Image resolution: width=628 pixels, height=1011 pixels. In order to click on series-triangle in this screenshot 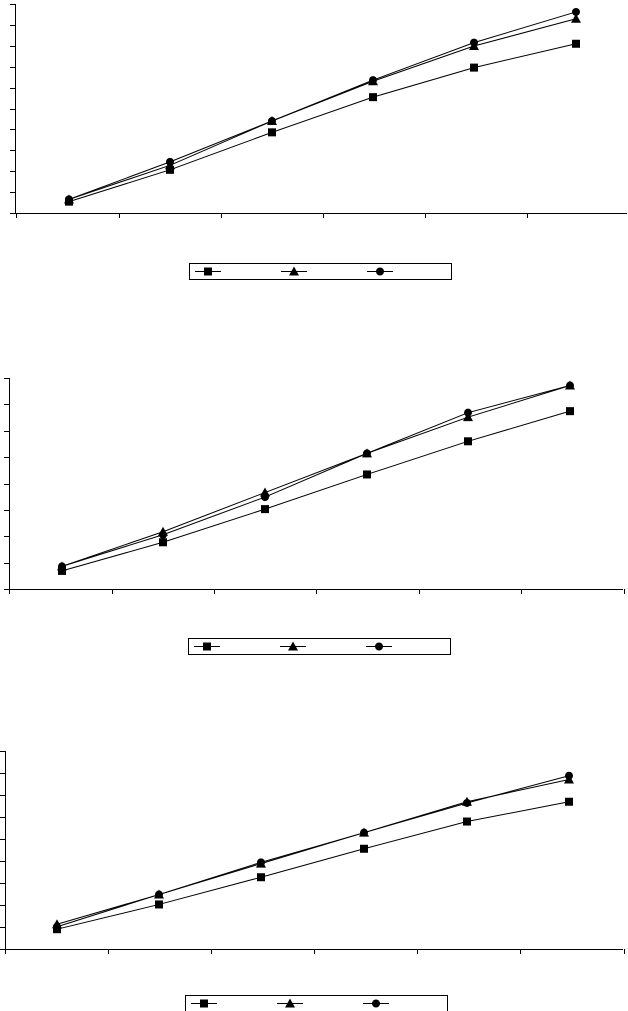, I will do `click(313, 851)`.